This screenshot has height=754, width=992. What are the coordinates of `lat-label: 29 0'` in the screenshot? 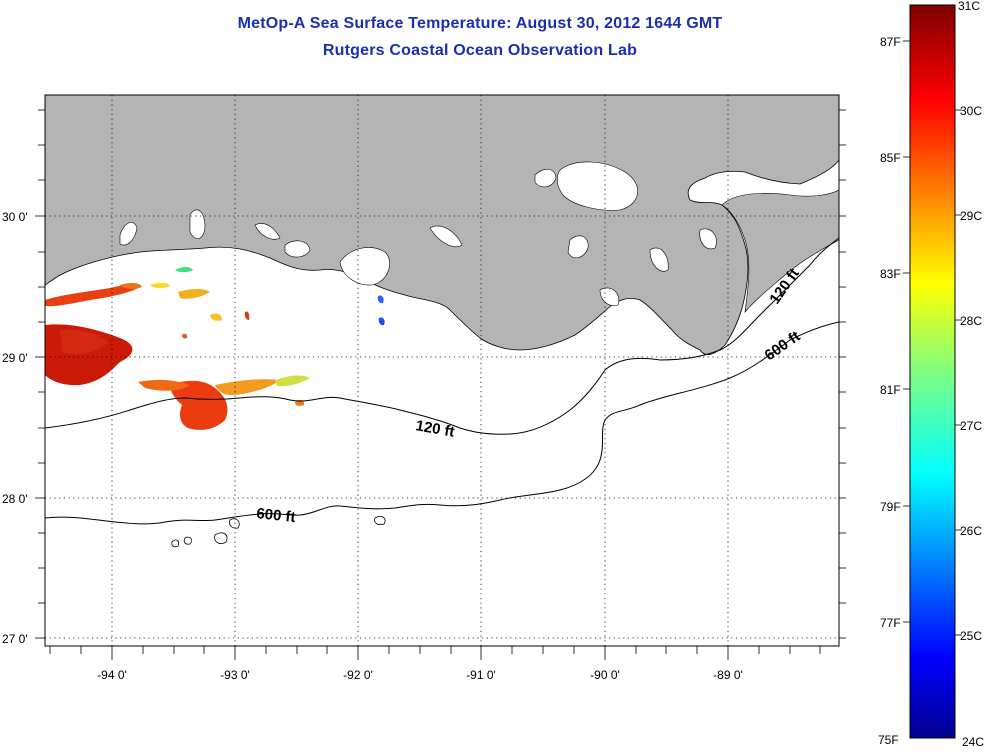 It's located at (15, 358).